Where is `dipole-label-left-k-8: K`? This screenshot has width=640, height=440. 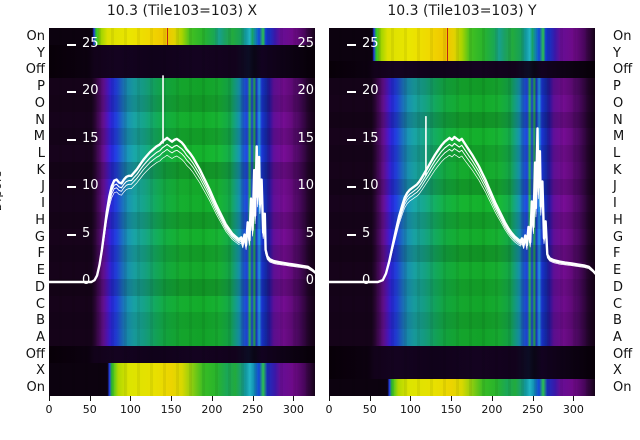 dipole-label-left-k-8: K is located at coordinates (40, 170).